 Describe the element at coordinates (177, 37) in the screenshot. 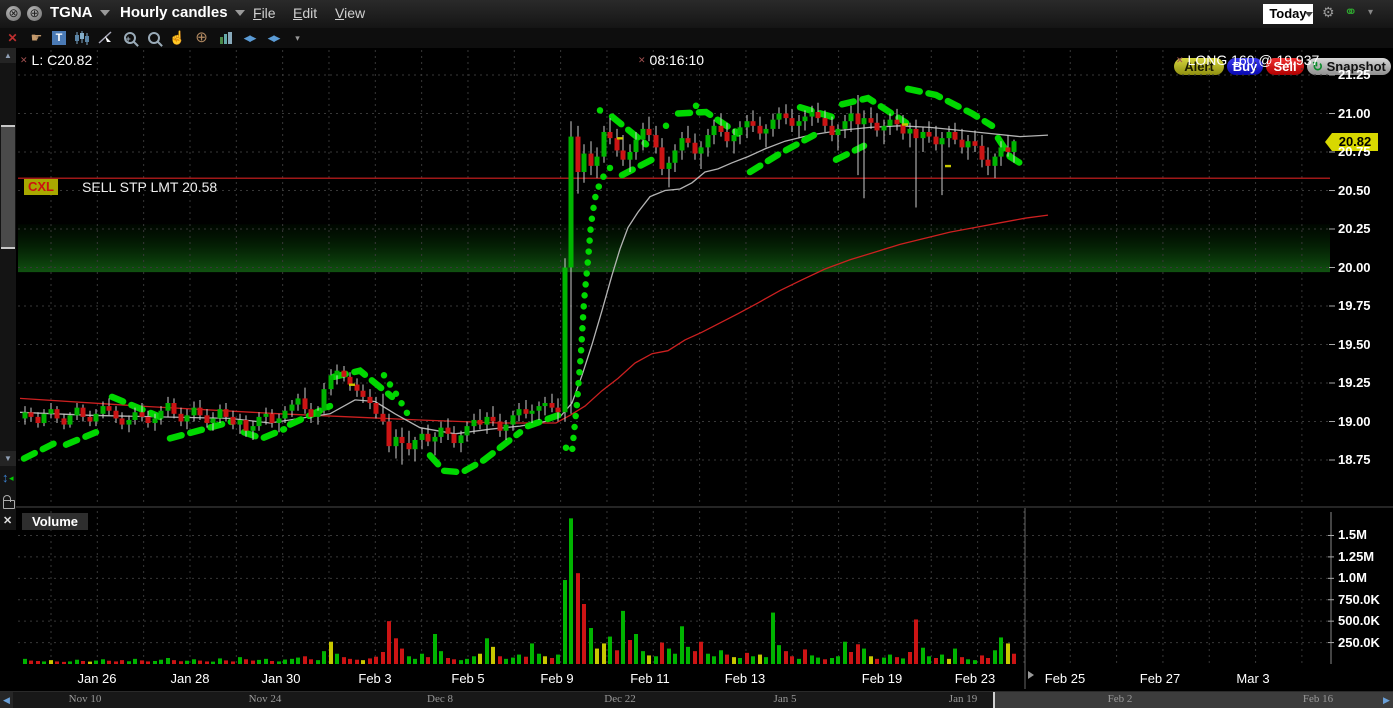

I see `pan-hand-icon: ☝` at that location.